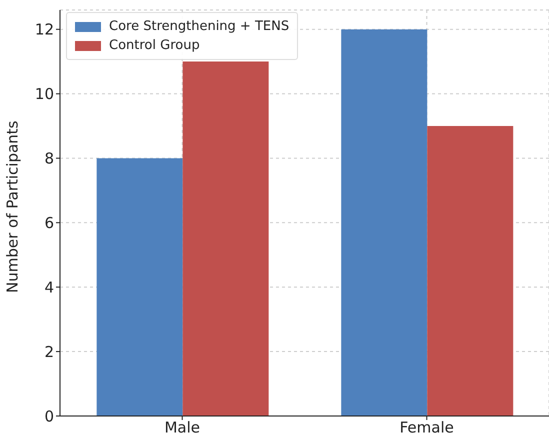 The image size is (549, 440). I want to click on y-tick-label: 8, so click(49, 159).